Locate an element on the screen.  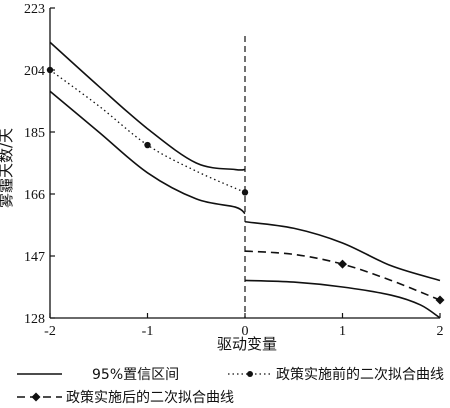
series-ci-lower-left is located at coordinates (147, 152).